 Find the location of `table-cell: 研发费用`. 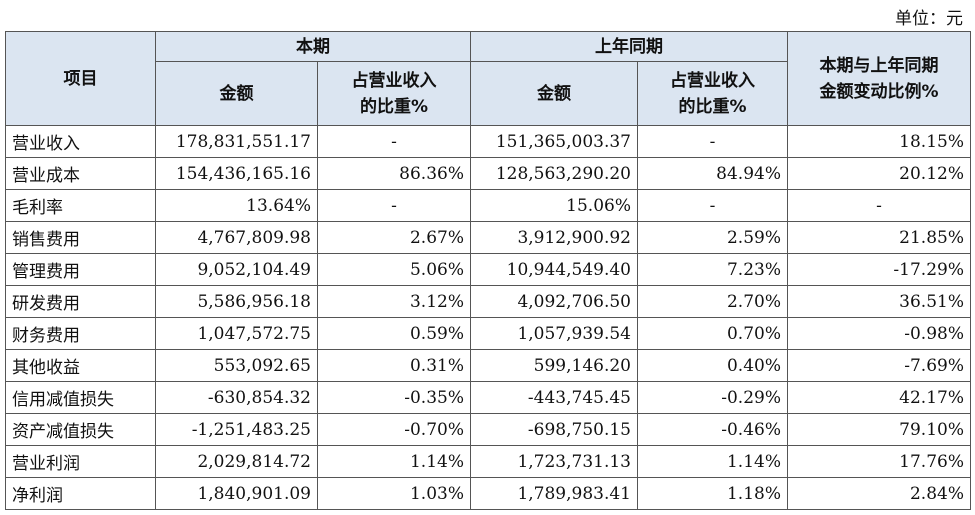

table-cell: 研发费用 is located at coordinates (80, 301).